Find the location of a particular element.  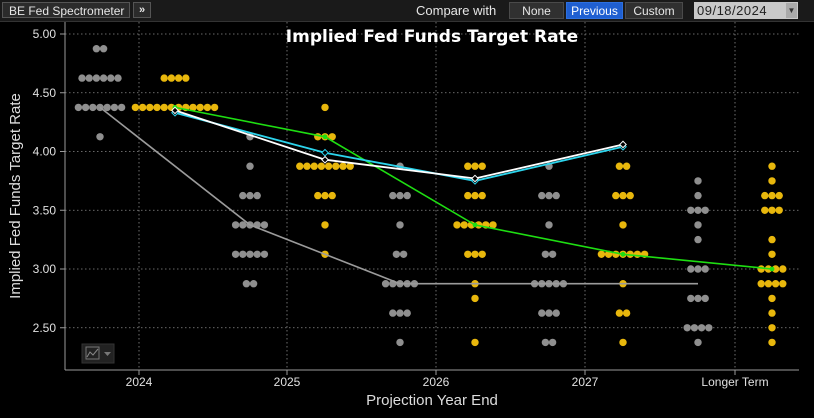

expand-arrows-icon: » is located at coordinates (142, 10).